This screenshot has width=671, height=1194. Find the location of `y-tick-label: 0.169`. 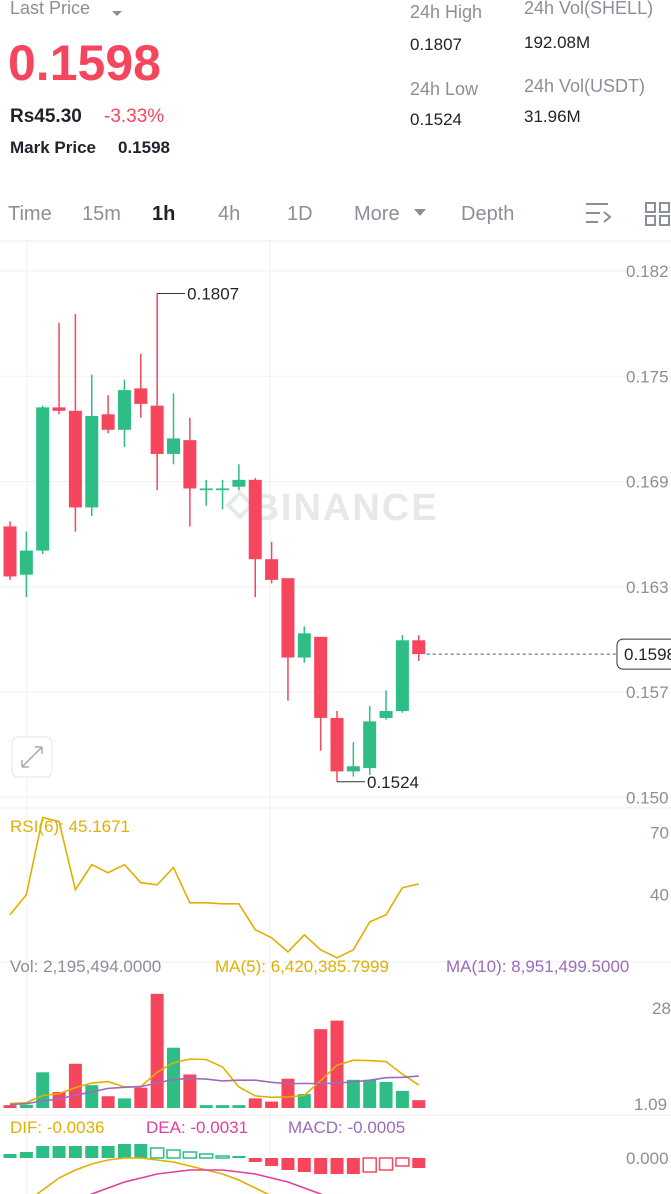

y-tick-label: 0.169 is located at coordinates (647, 482).